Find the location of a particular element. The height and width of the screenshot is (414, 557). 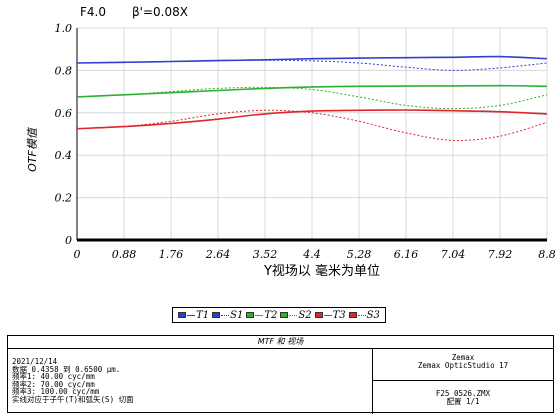

x-tick-label: 5.28 is located at coordinates (359, 254).